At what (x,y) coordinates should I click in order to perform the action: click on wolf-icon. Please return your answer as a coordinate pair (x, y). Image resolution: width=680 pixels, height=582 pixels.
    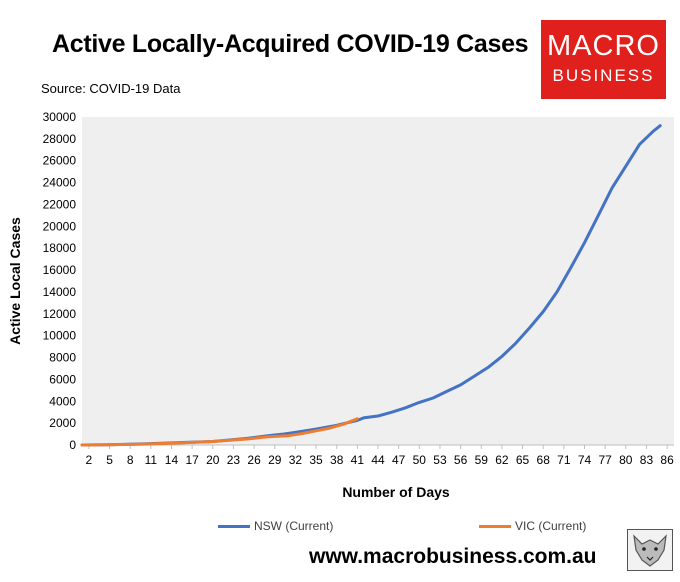
    Looking at the image, I should click on (650, 550).